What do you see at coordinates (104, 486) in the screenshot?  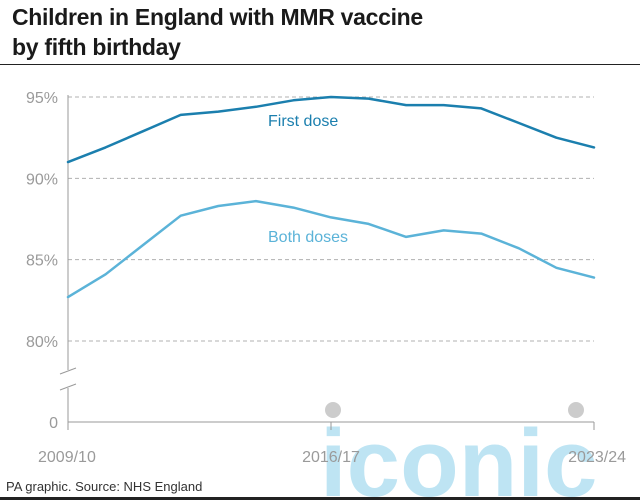 I see `source-note: PA graphic. Source: NHS England` at bounding box center [104, 486].